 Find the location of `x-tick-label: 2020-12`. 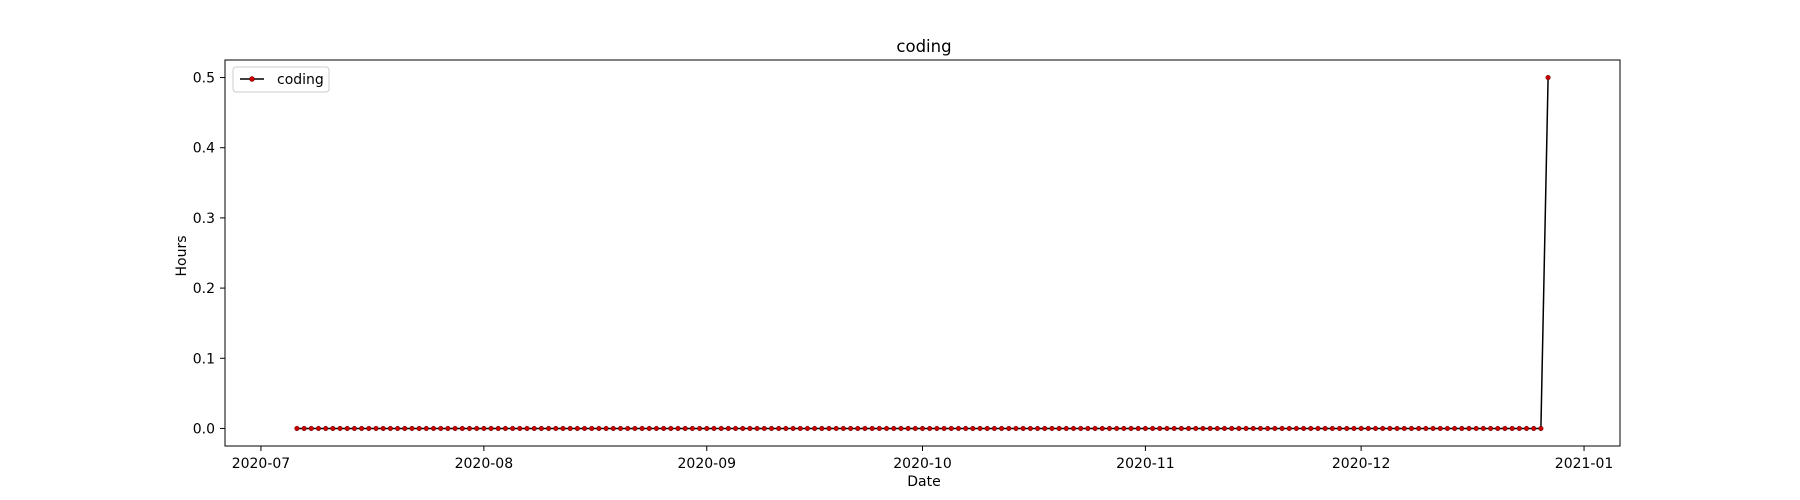

x-tick-label: 2020-12 is located at coordinates (1361, 464).